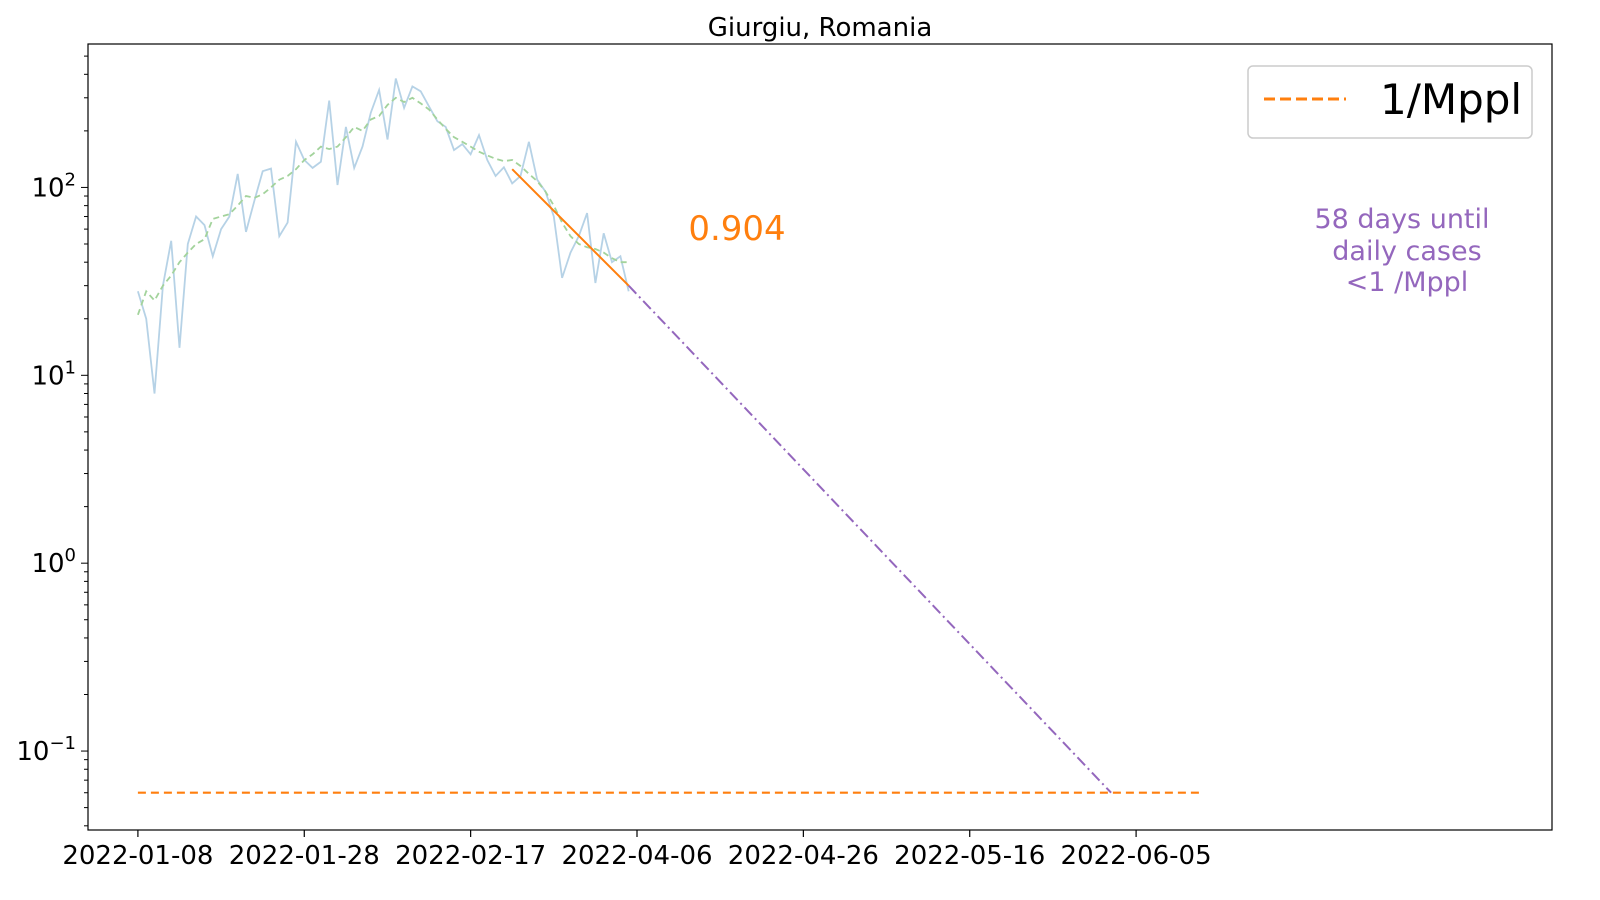 The width and height of the screenshot is (1600, 900). Describe the element at coordinates (1406, 251) in the screenshot. I see `note-line-2: daily cases` at that location.